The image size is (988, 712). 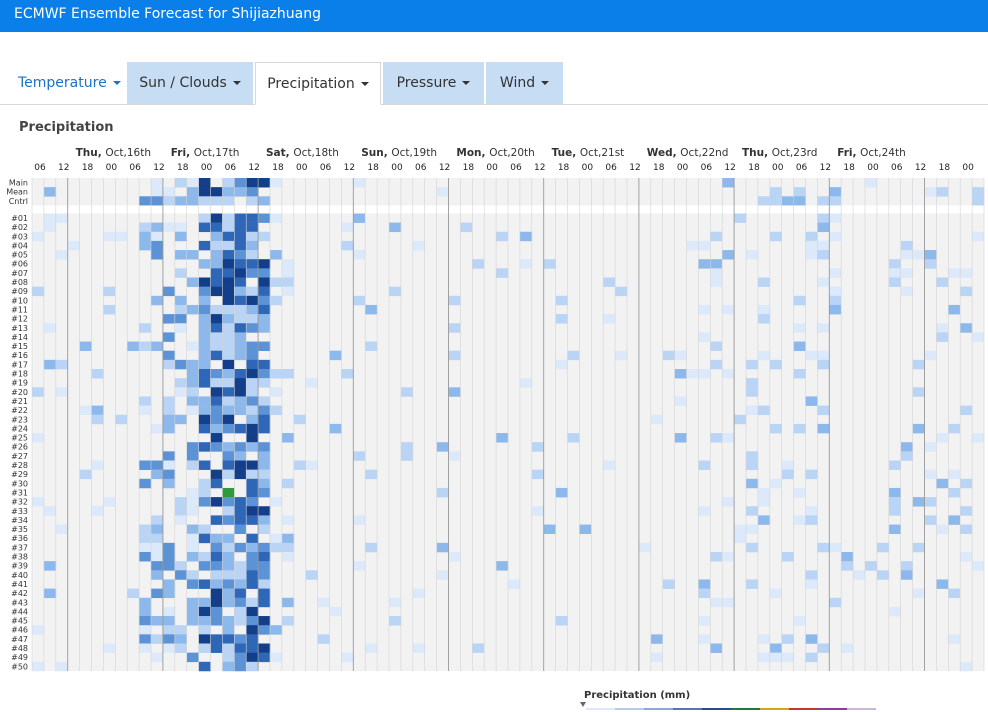 What do you see at coordinates (373, 168) in the screenshot?
I see `hour-tick: 18` at bounding box center [373, 168].